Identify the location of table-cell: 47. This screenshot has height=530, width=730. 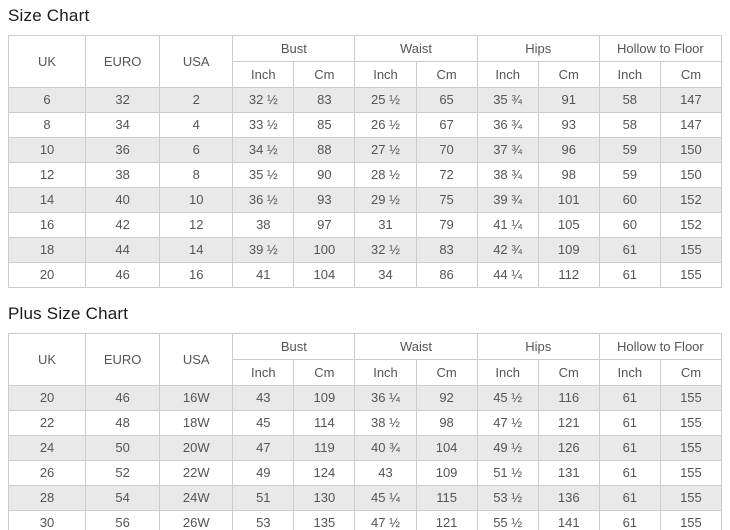
(263, 448).